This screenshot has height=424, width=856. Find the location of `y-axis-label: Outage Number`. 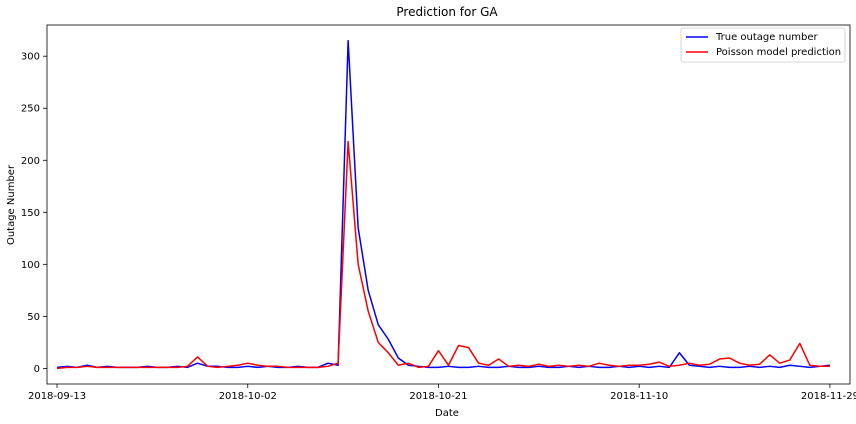

y-axis-label: Outage Number is located at coordinates (11, 204).